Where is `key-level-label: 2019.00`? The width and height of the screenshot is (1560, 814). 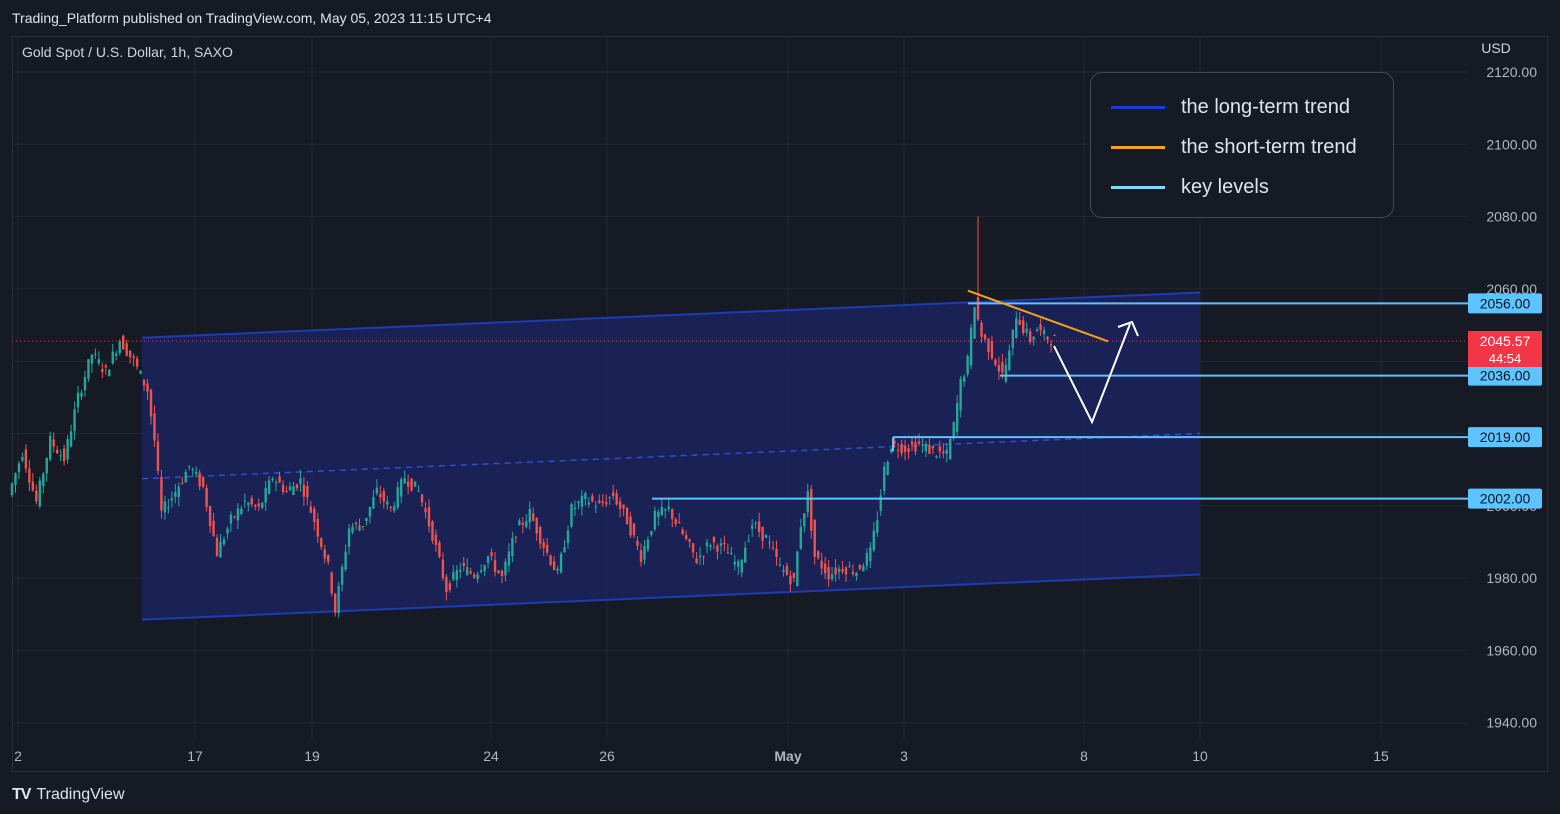
key-level-label: 2019.00 is located at coordinates (1505, 437).